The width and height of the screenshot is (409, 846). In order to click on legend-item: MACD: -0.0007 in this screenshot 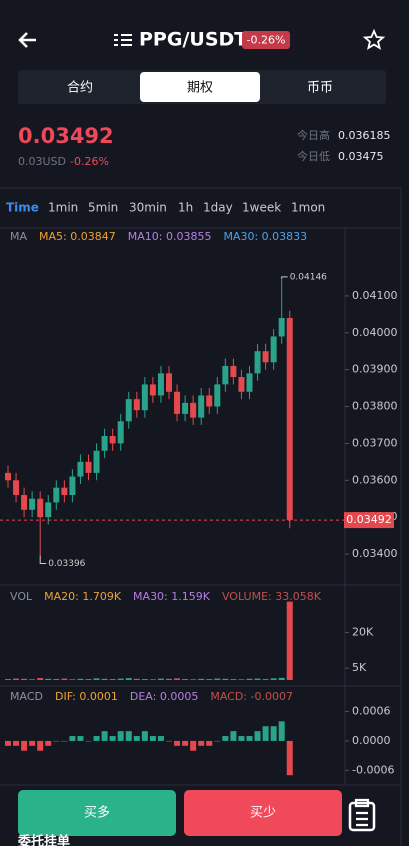, I will do `click(251, 696)`.